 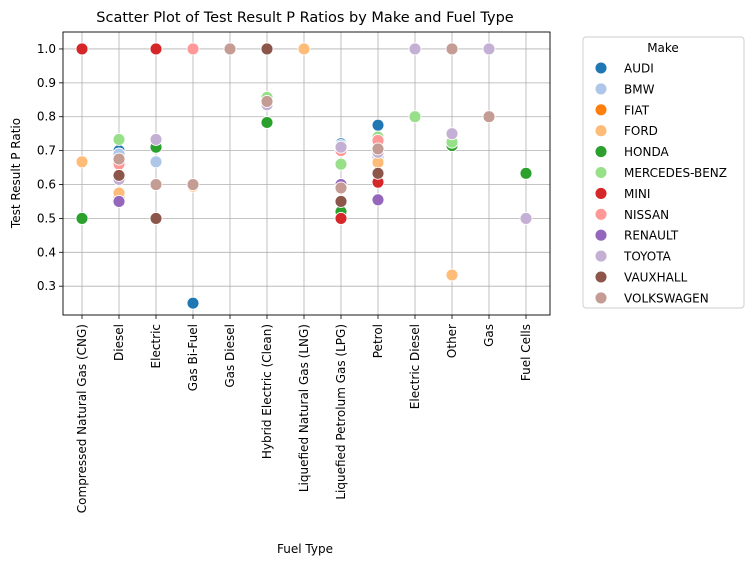 I want to click on legend-label: AUDI, so click(x=639, y=69).